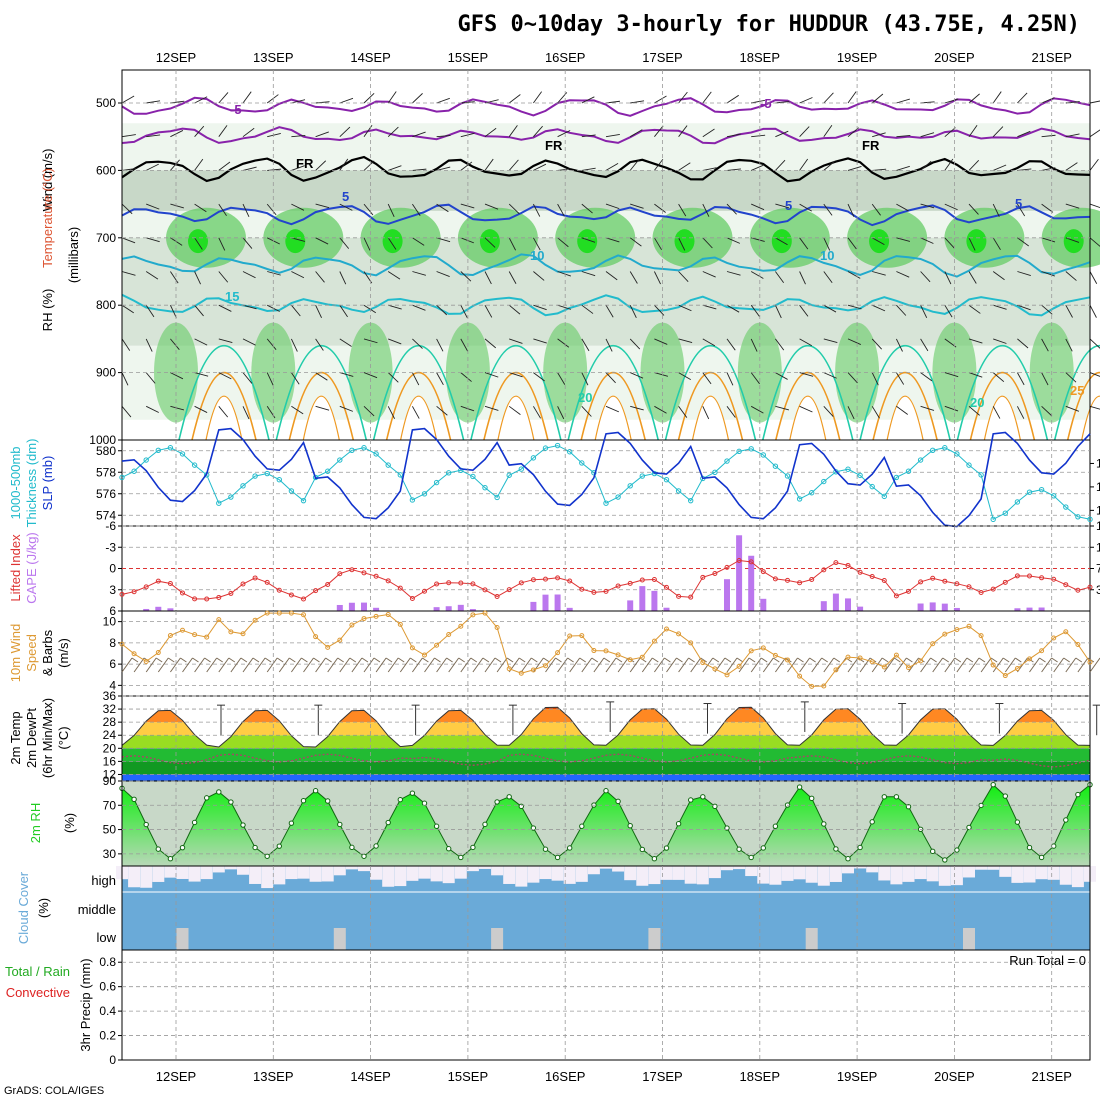  What do you see at coordinates (106, 103) in the screenshot?
I see `y-tick-label: 500` at bounding box center [106, 103].